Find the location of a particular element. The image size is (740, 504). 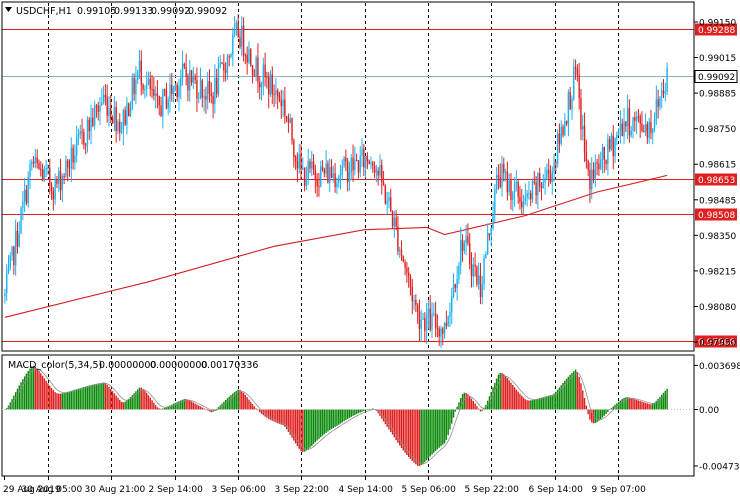

symbol-dropdown-icon is located at coordinates (8, 9).